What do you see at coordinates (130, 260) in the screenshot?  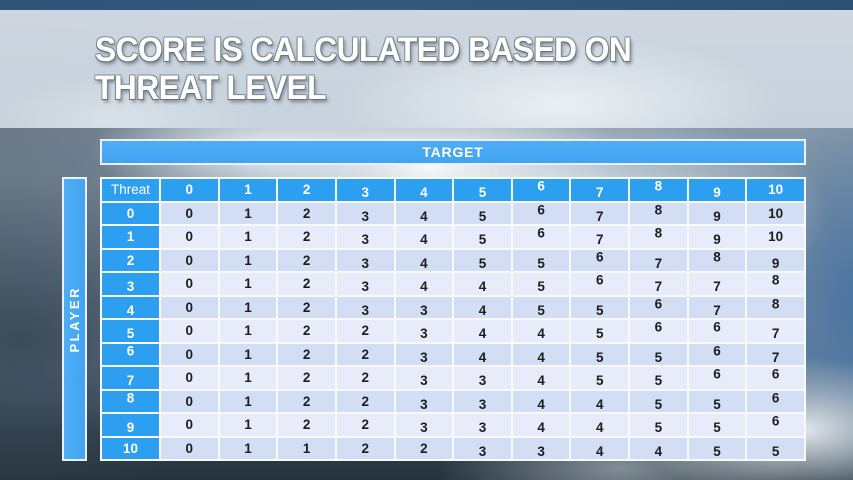 I see `row-label: 2` at bounding box center [130, 260].